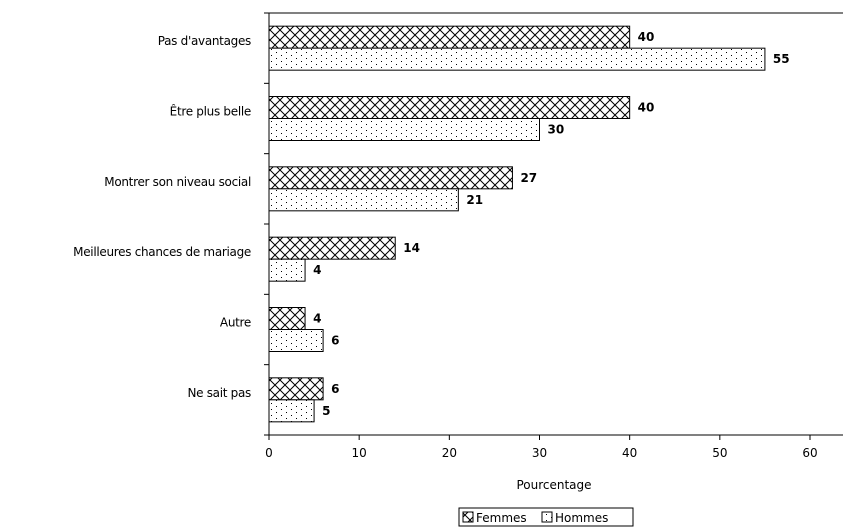  I want to click on legend-swatch-hommes, so click(547, 517).